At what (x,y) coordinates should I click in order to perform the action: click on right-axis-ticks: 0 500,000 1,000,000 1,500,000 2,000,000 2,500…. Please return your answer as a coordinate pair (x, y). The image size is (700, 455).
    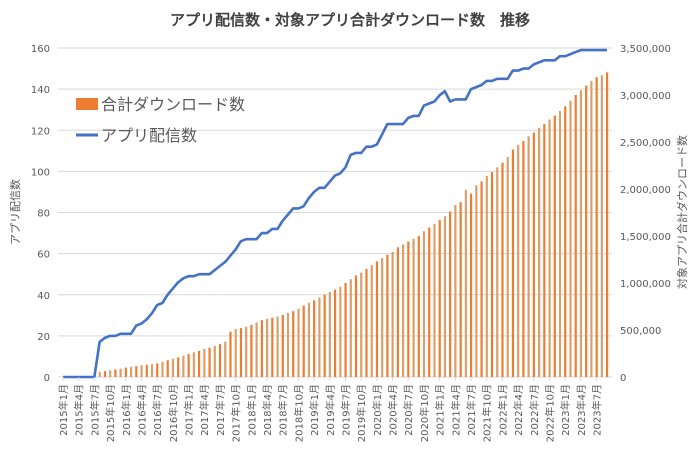
    Looking at the image, I should click on (645, 214).